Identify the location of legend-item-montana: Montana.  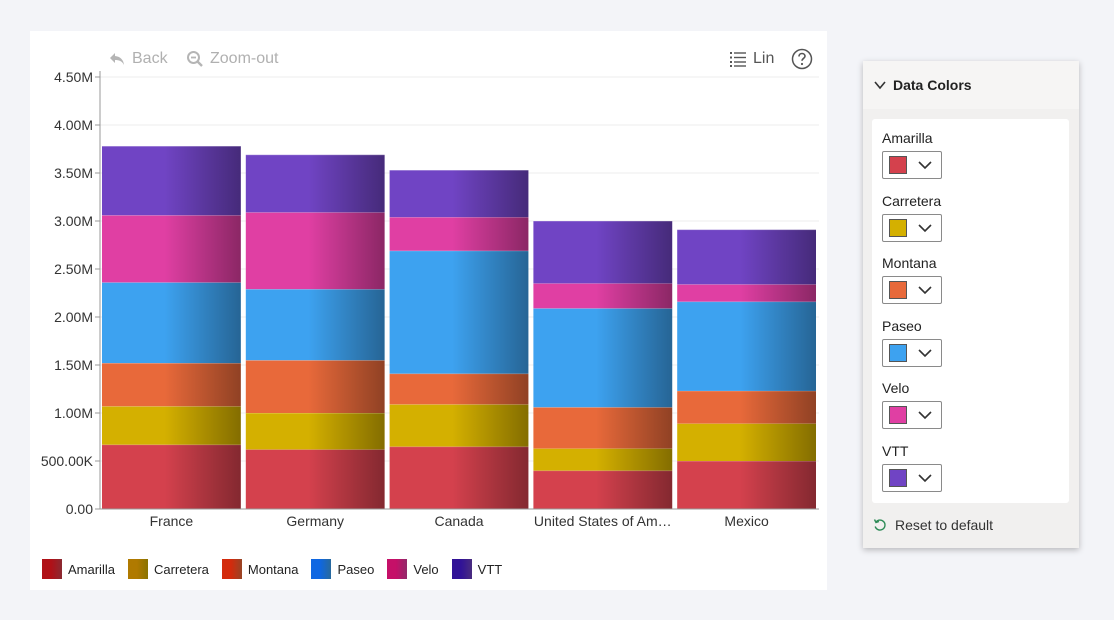
(260, 569).